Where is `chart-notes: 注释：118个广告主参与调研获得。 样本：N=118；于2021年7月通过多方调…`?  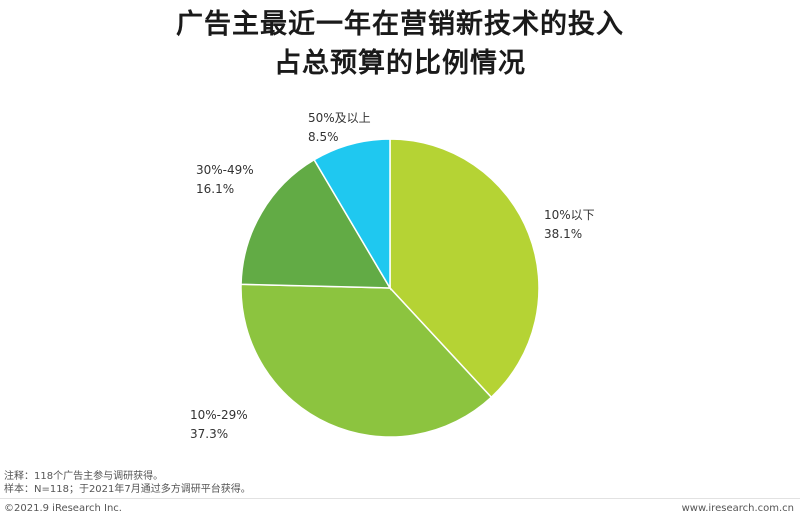
chart-notes: 注释：118个广告主参与调研获得。 样本：N=118；于2021年7月通过多方调… is located at coordinates (127, 483).